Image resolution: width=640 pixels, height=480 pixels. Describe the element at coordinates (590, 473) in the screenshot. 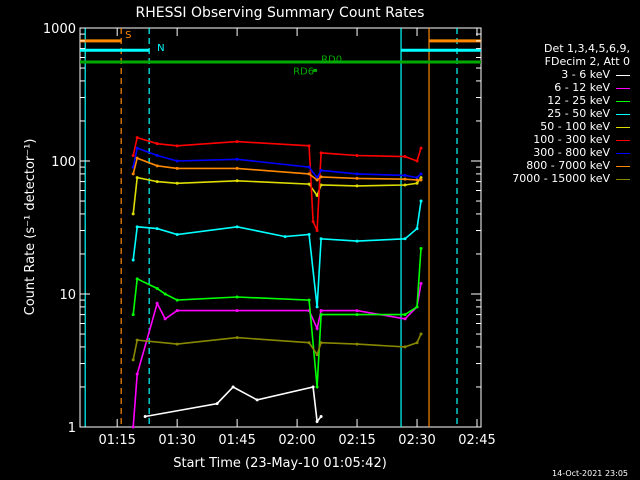

I see `timestamp: 14-Oct-2021 23:05` at that location.